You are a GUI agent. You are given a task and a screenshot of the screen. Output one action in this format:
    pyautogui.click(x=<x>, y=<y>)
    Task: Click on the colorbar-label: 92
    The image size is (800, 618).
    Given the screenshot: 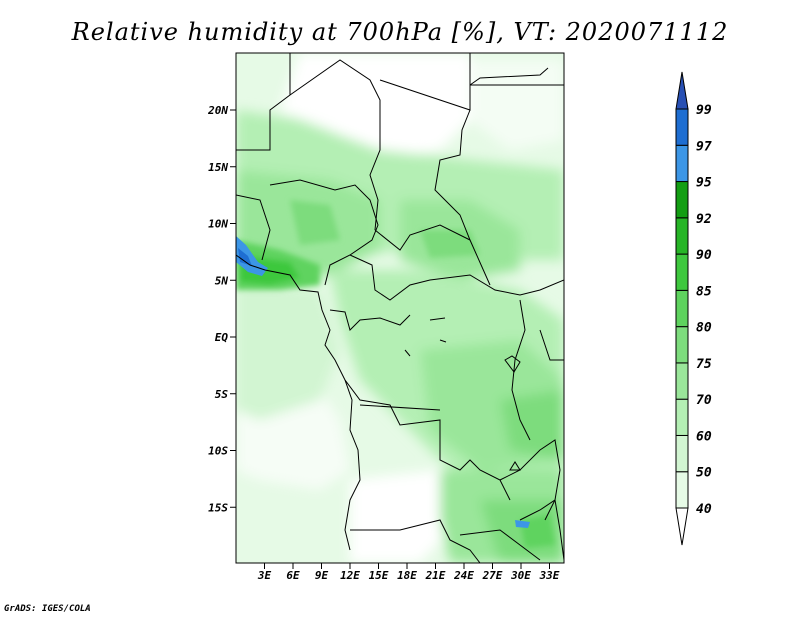 What is the action you would take?
    pyautogui.click(x=704, y=219)
    